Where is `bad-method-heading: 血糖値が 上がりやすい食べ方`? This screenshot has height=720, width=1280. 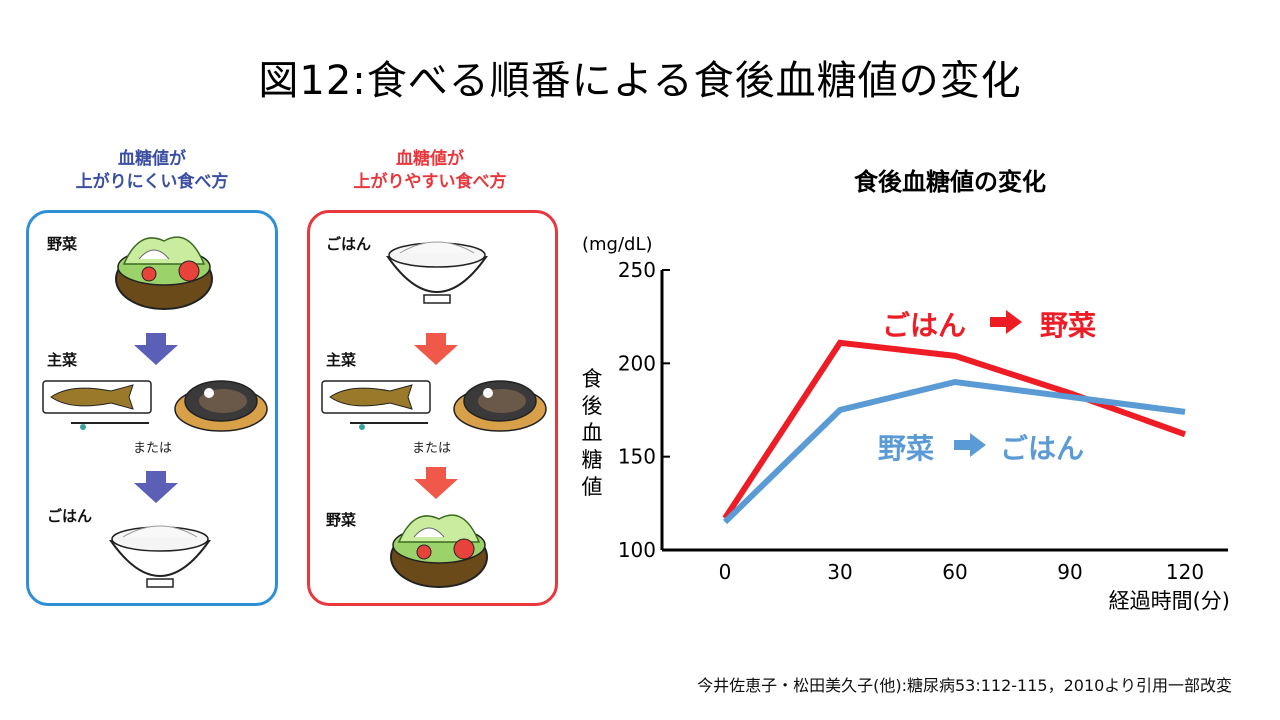
bad-method-heading: 血糖値が 上がりやすい食べ方 is located at coordinates (430, 171).